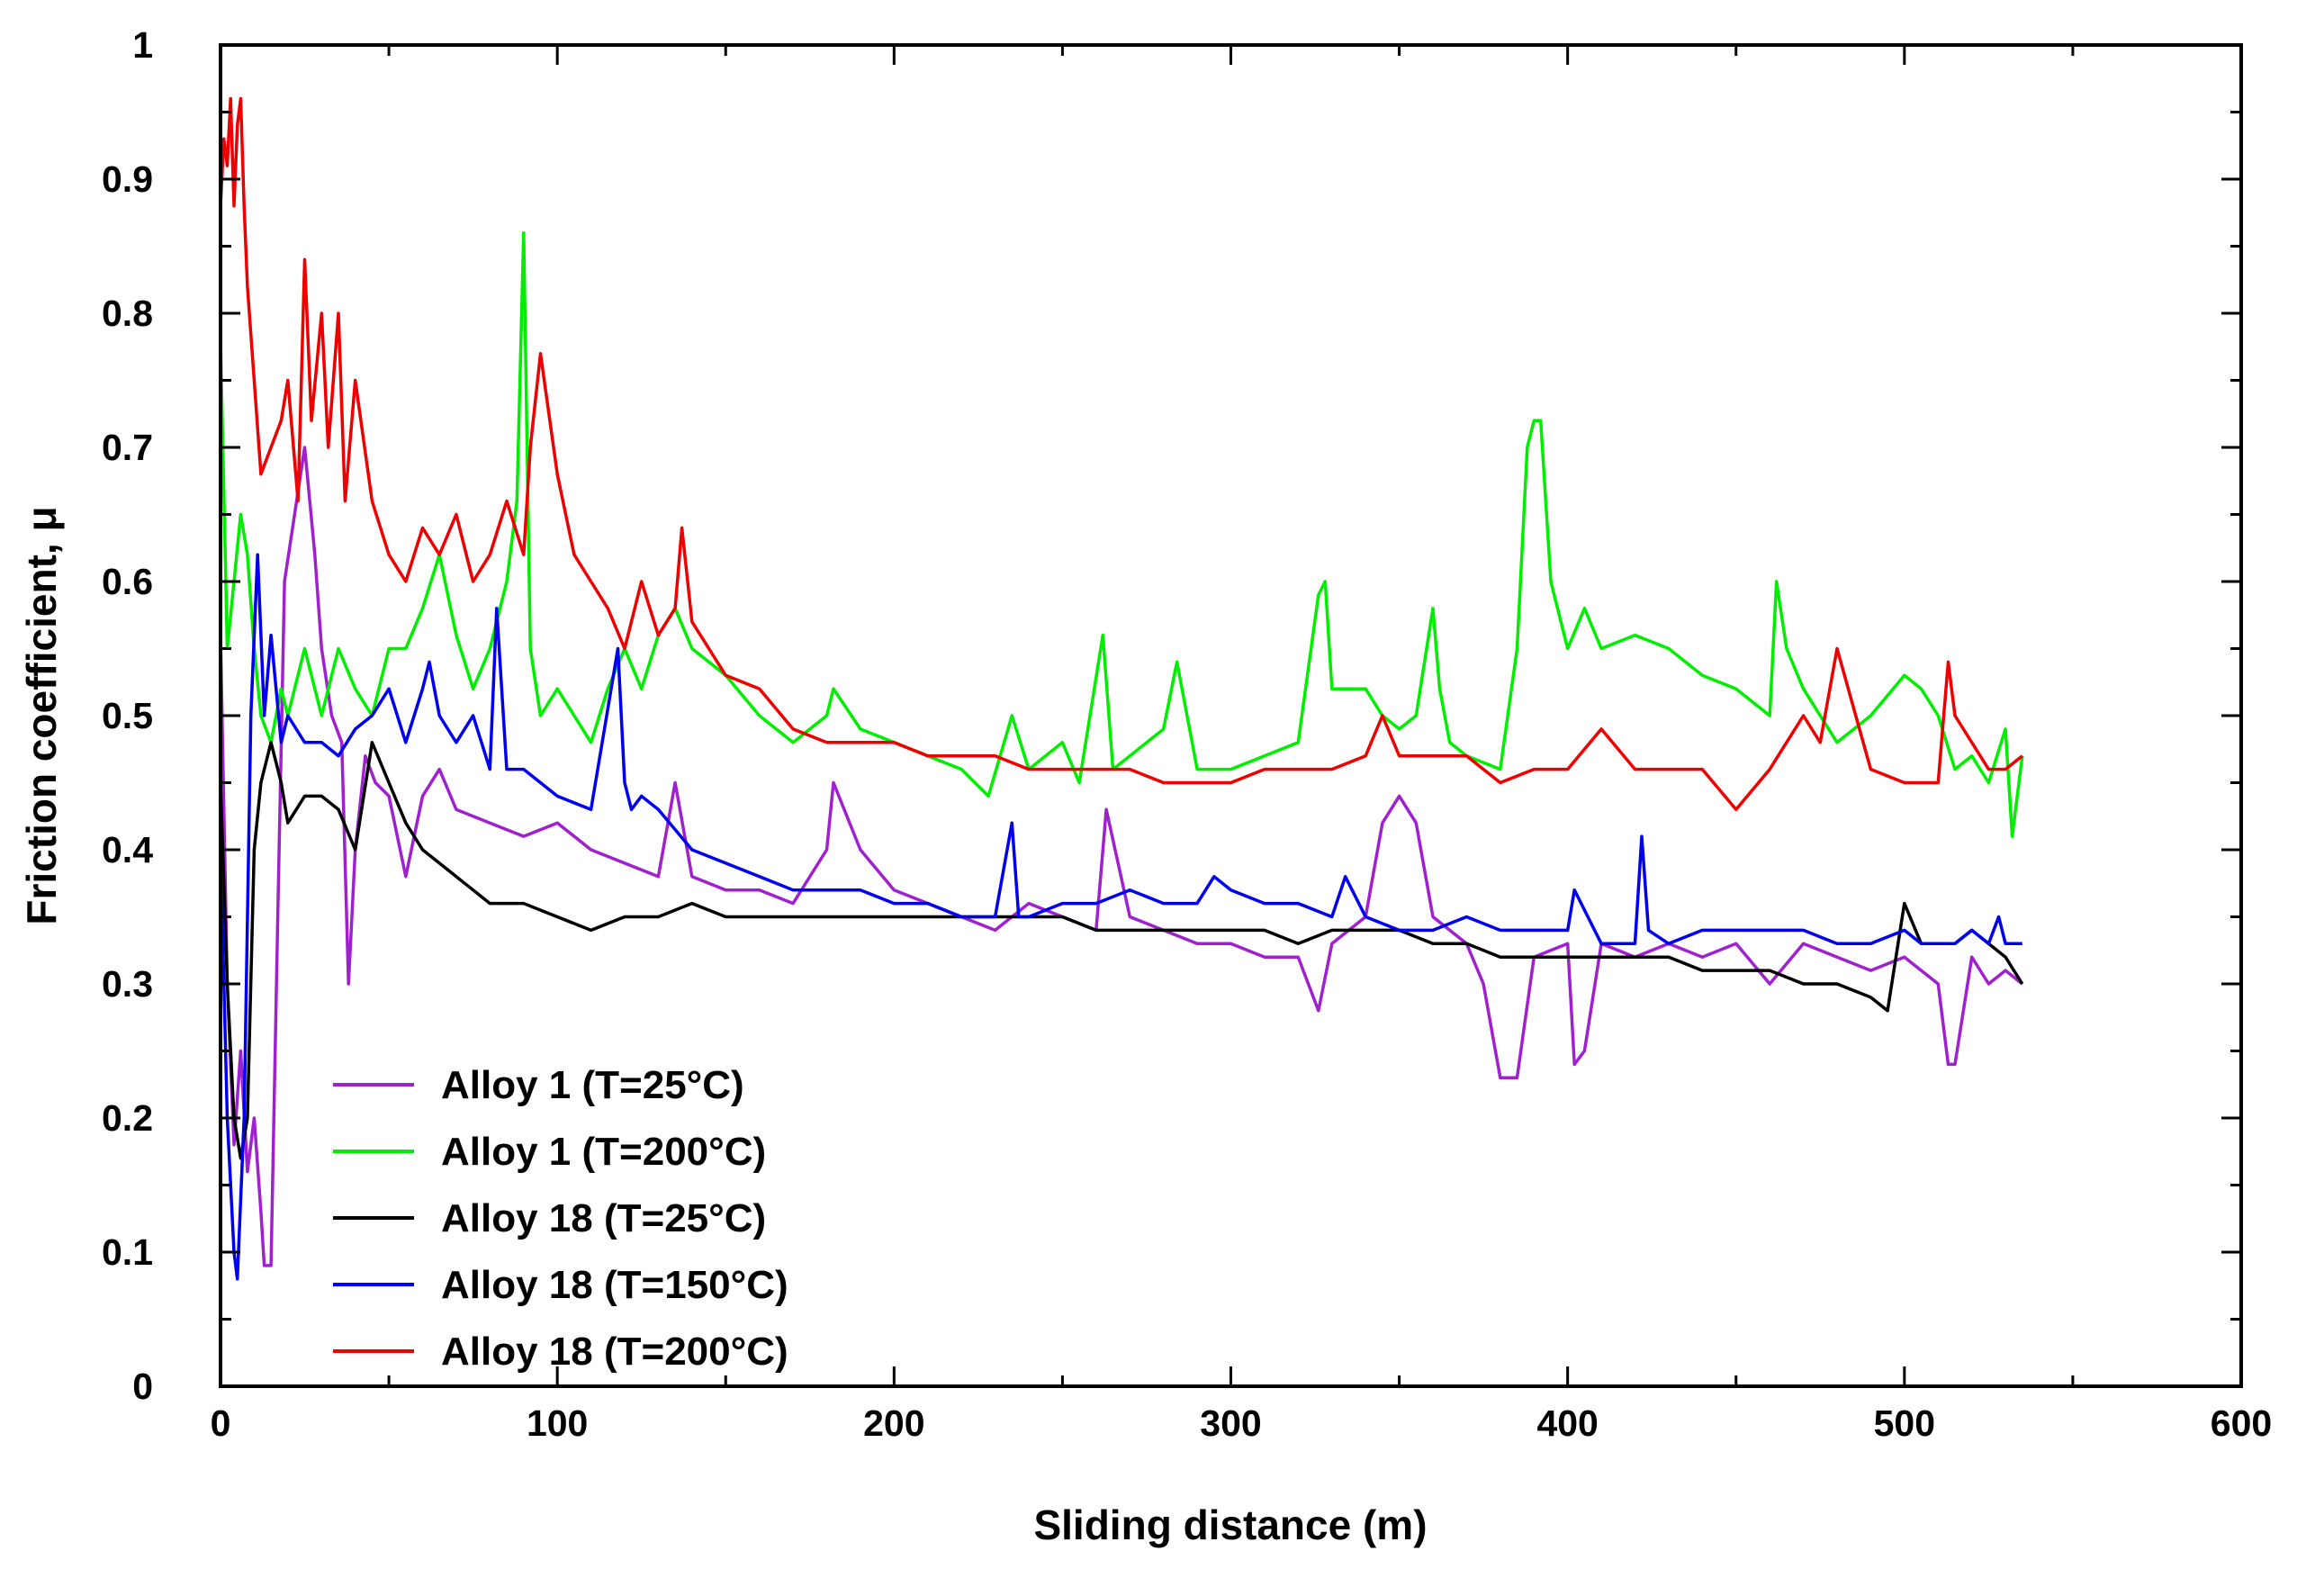 Image resolution: width=2306 pixels, height=1596 pixels. Describe the element at coordinates (41, 715) in the screenshot. I see `y-axis-title: Friction coefficient, μ` at that location.